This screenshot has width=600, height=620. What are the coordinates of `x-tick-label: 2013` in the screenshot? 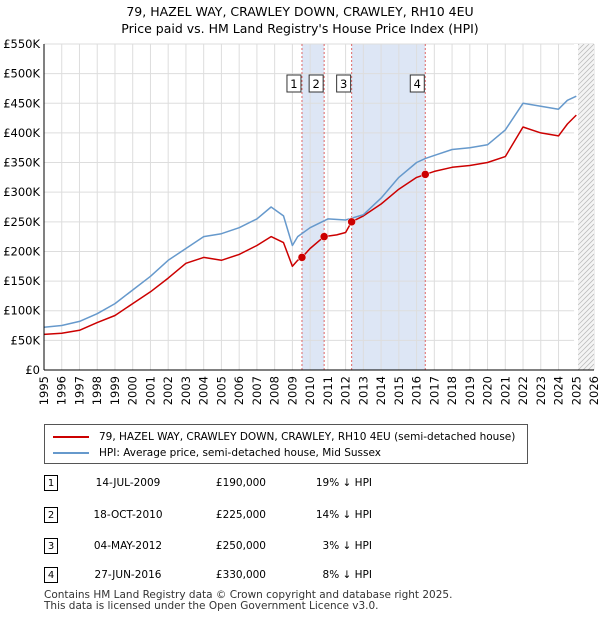 It's located at (363, 390).